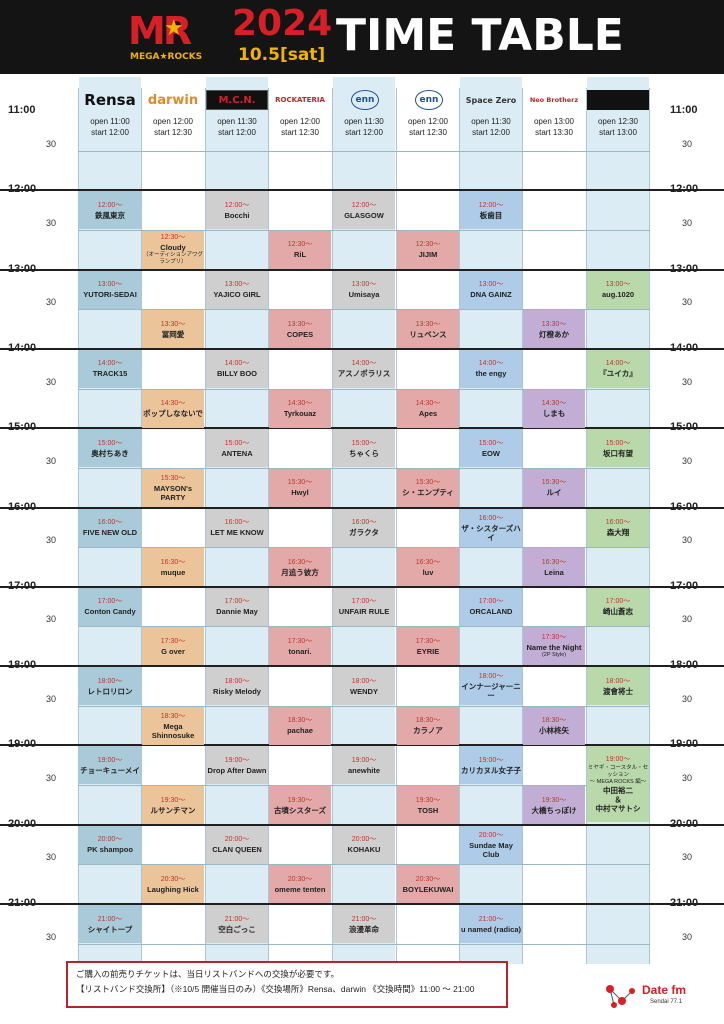 This screenshot has height=1024, width=724. Describe the element at coordinates (22, 347) in the screenshot. I see `time-label-left: 14:00` at that location.